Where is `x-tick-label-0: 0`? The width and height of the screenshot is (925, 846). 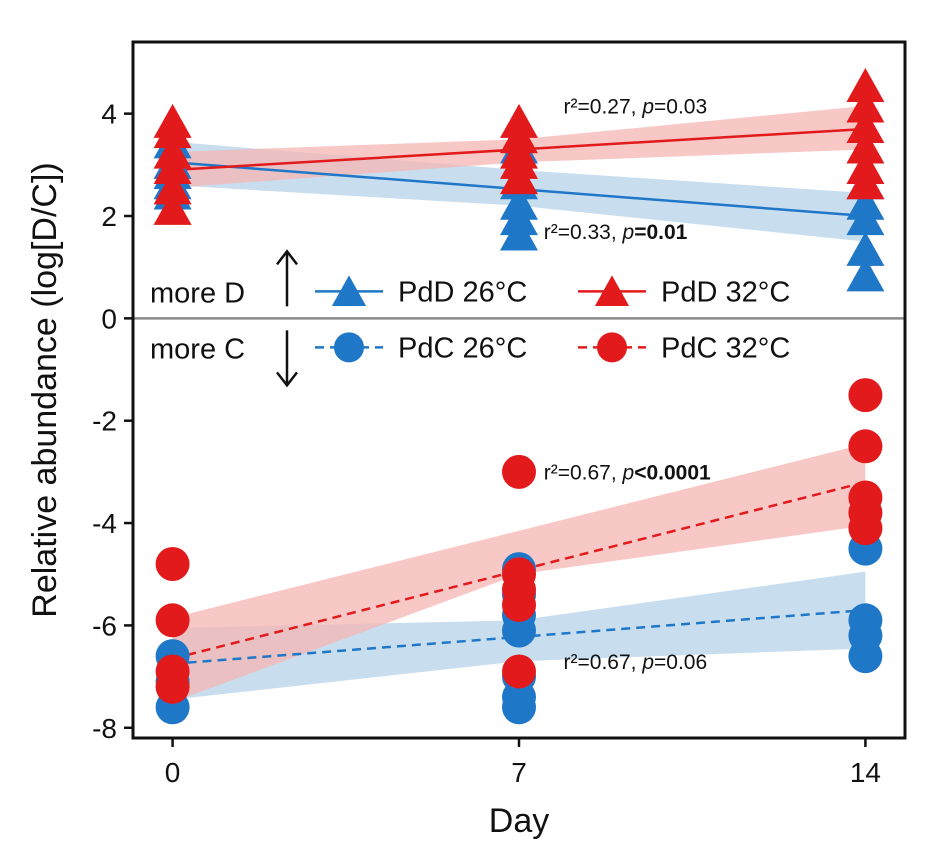
x-tick-label-0: 0 is located at coordinates (173, 772).